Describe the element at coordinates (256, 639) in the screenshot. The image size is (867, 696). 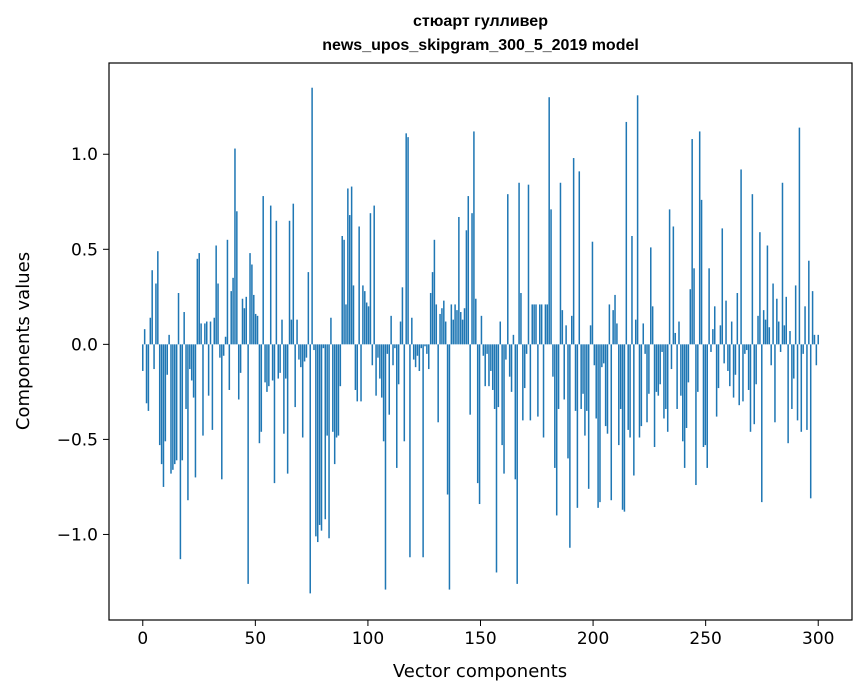
I see `x-tick-label: 50` at that location.